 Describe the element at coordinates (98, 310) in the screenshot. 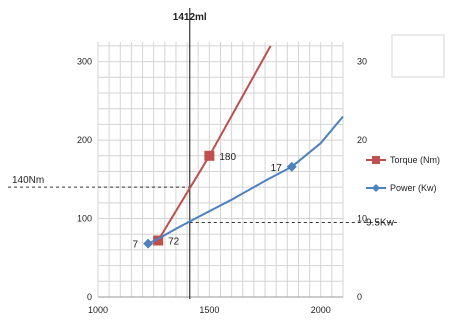

I see `x-tick-label: 1000` at that location.